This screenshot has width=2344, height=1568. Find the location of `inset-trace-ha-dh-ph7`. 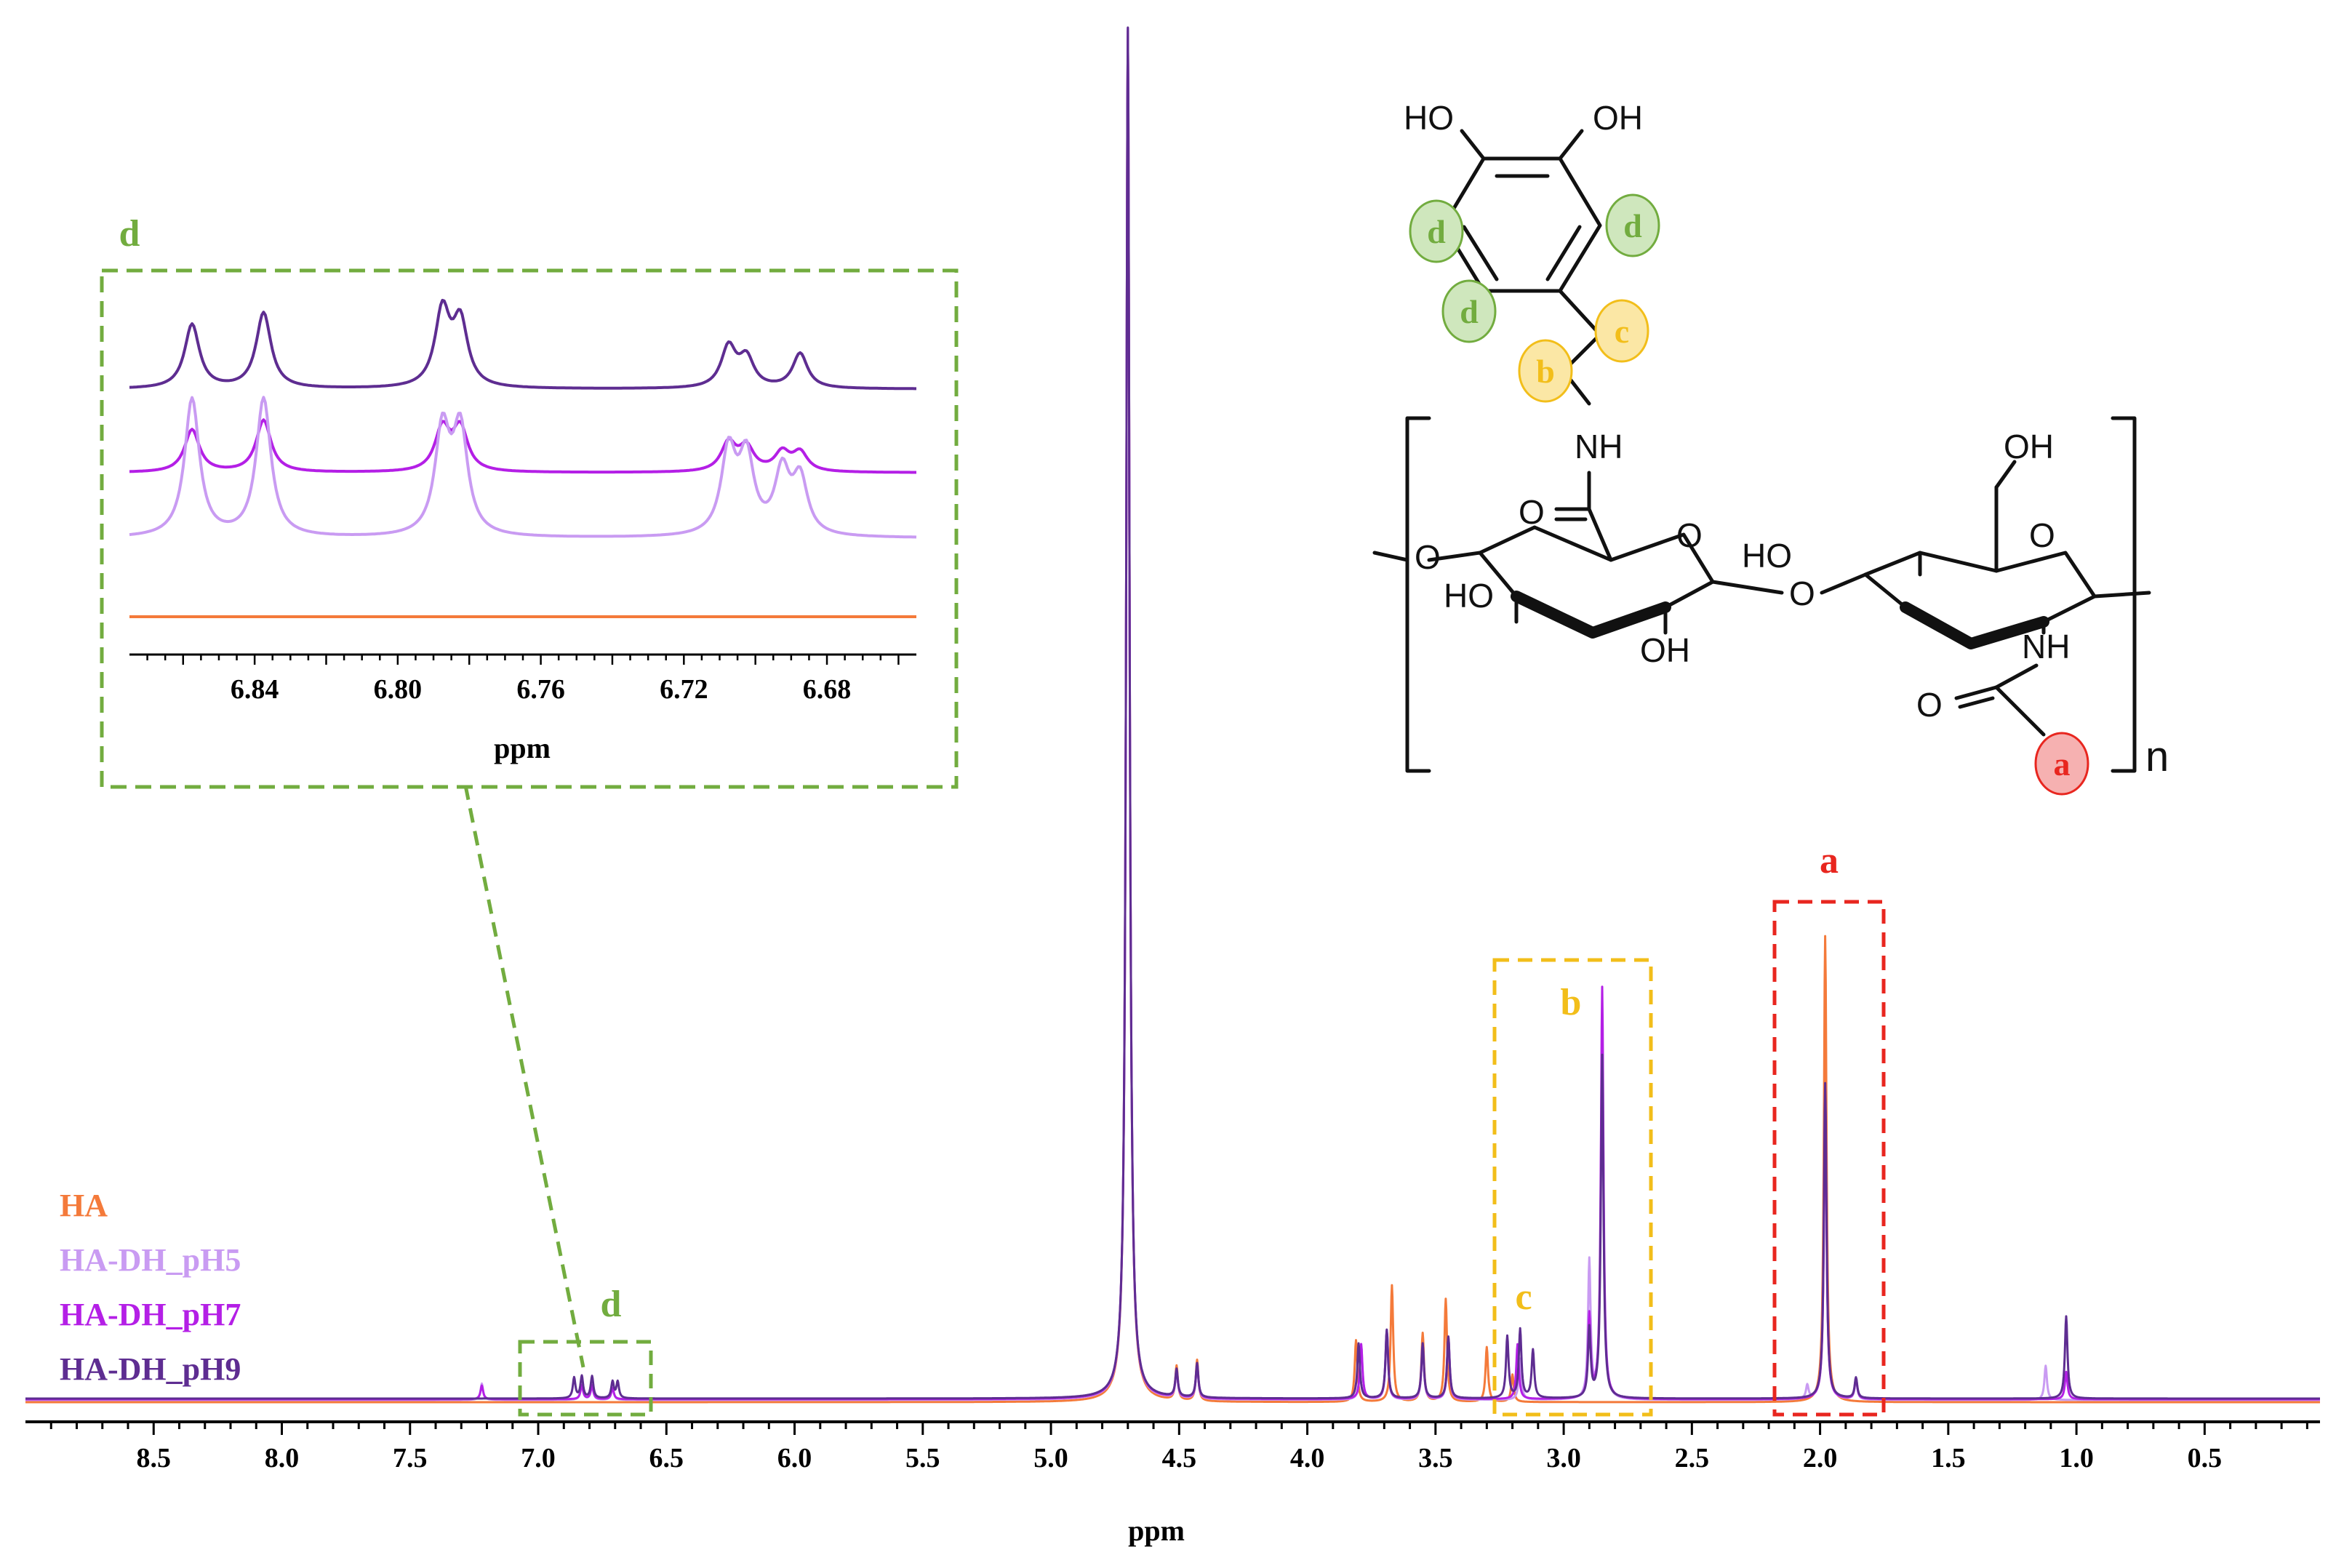

inset-trace-ha-dh-ph7 is located at coordinates (522, 446).